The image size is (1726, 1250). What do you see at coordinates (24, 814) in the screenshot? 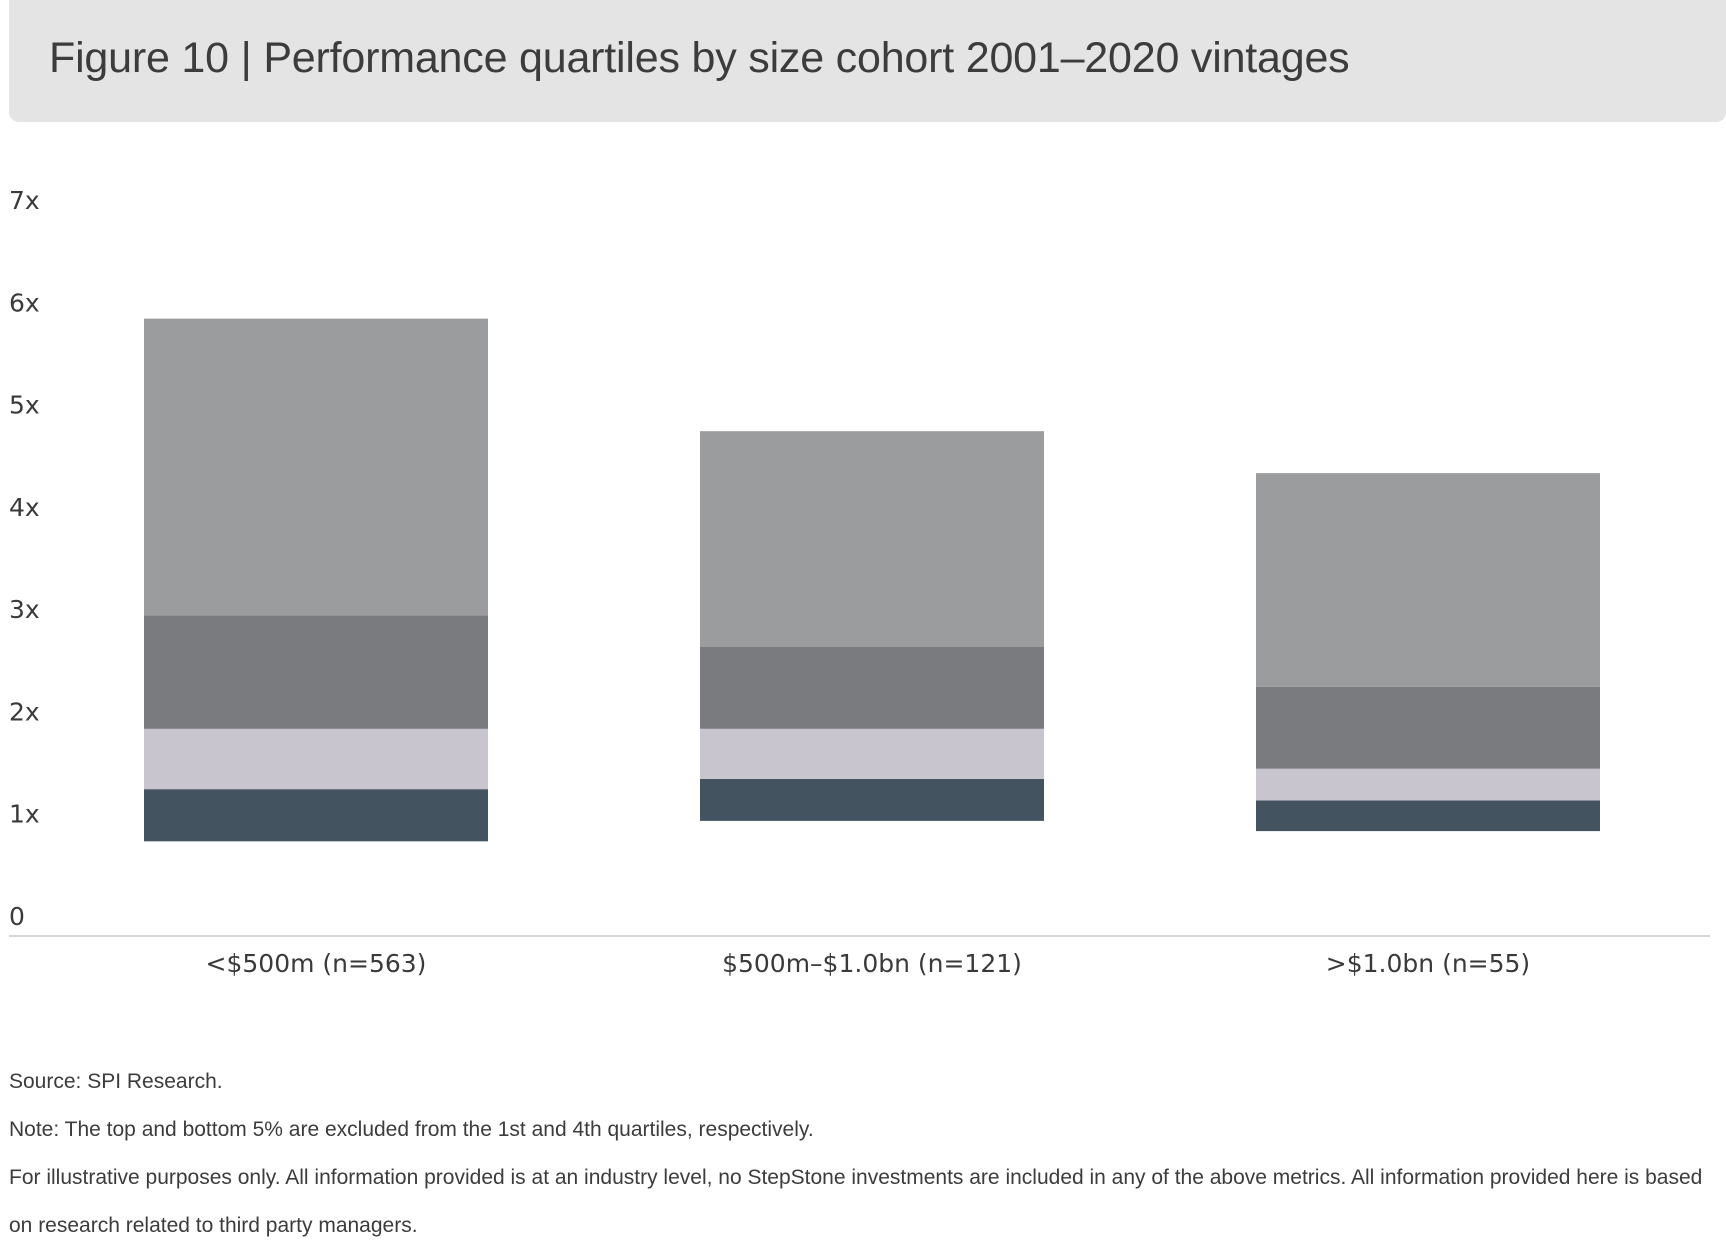
I see `y-tick-label: 1x` at bounding box center [24, 814].